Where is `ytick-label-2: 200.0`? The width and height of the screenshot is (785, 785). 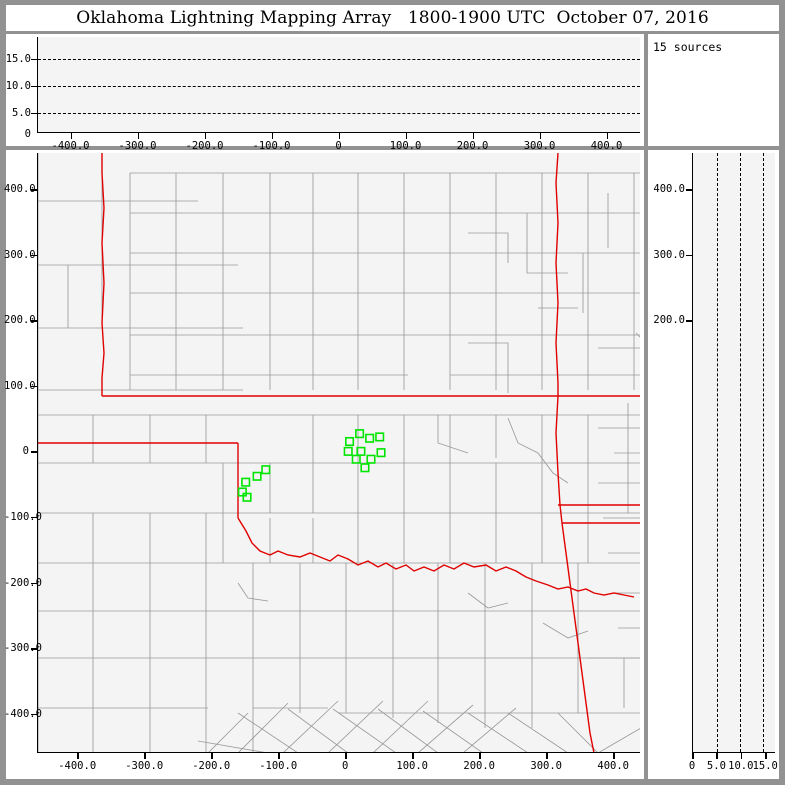
ytick-label-2: 200.0 is located at coordinates (20, 320).